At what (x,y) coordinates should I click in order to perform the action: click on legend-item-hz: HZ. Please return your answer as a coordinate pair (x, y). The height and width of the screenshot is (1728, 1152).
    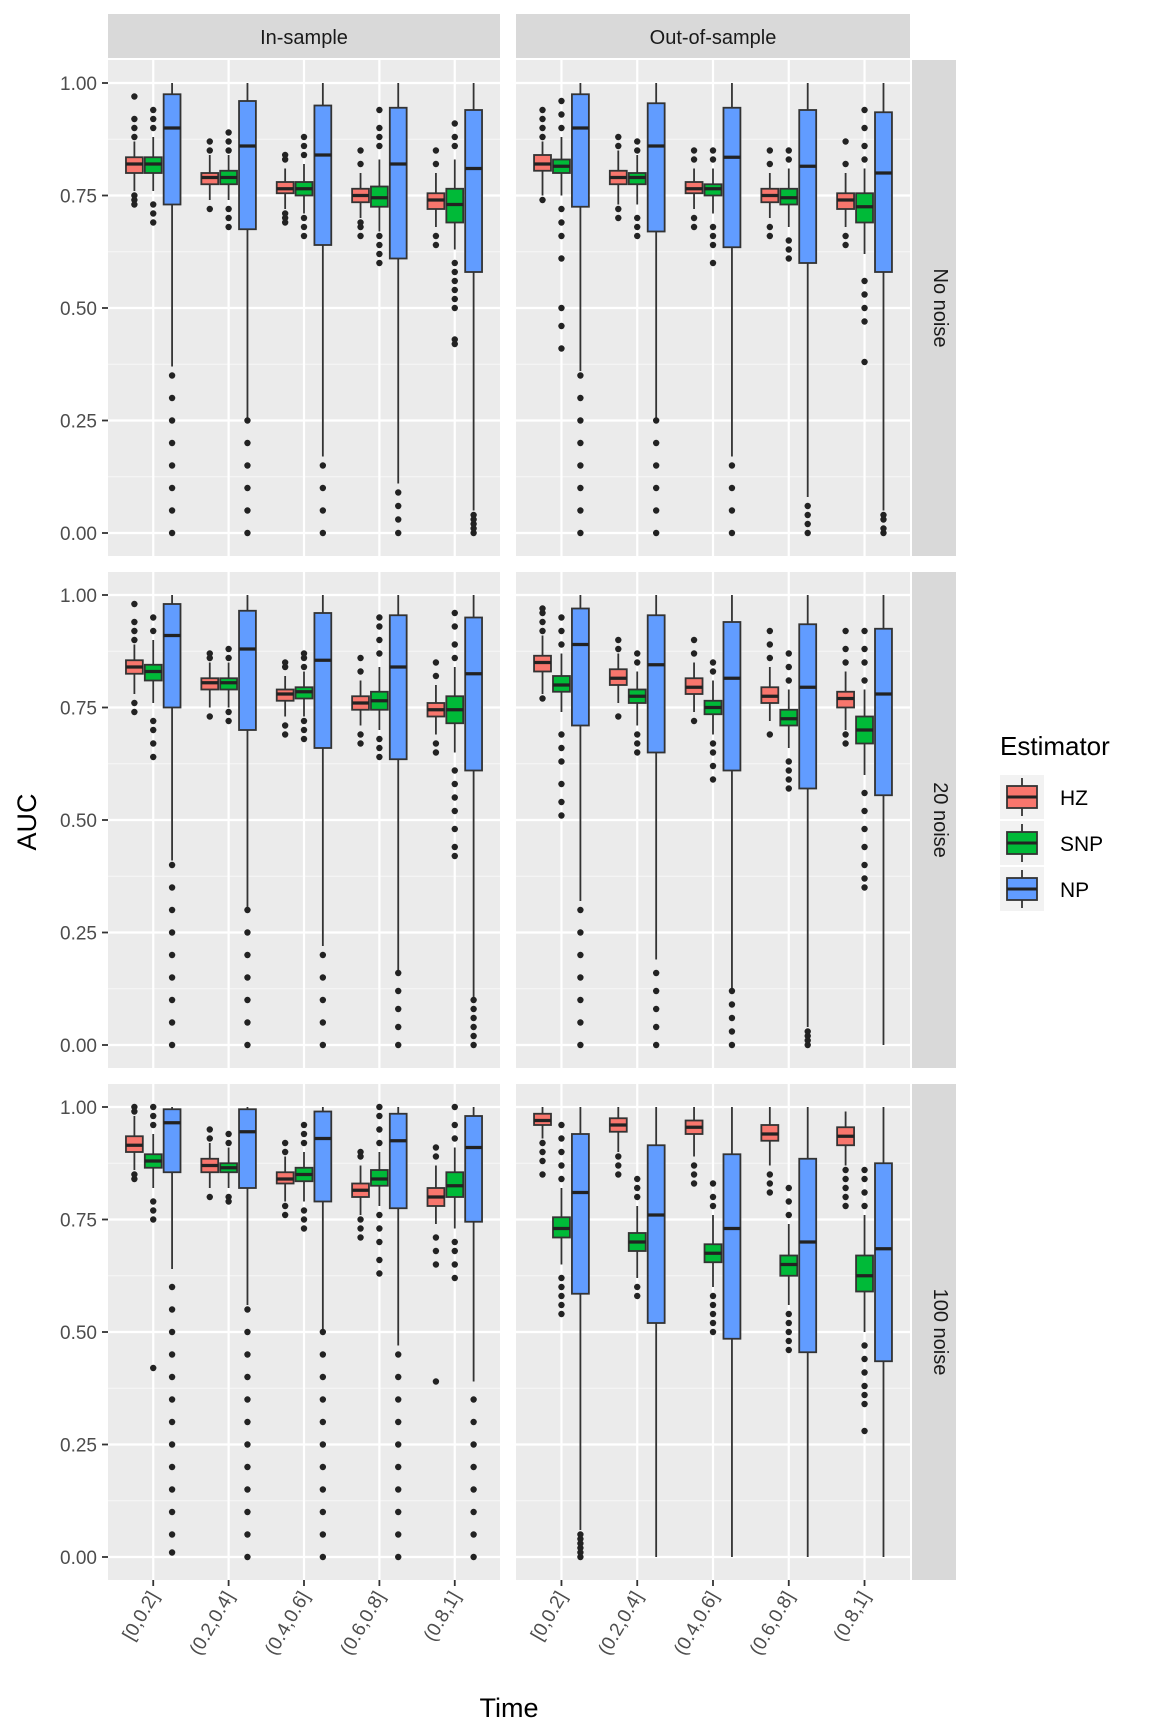
    Looking at the image, I should click on (1044, 797).